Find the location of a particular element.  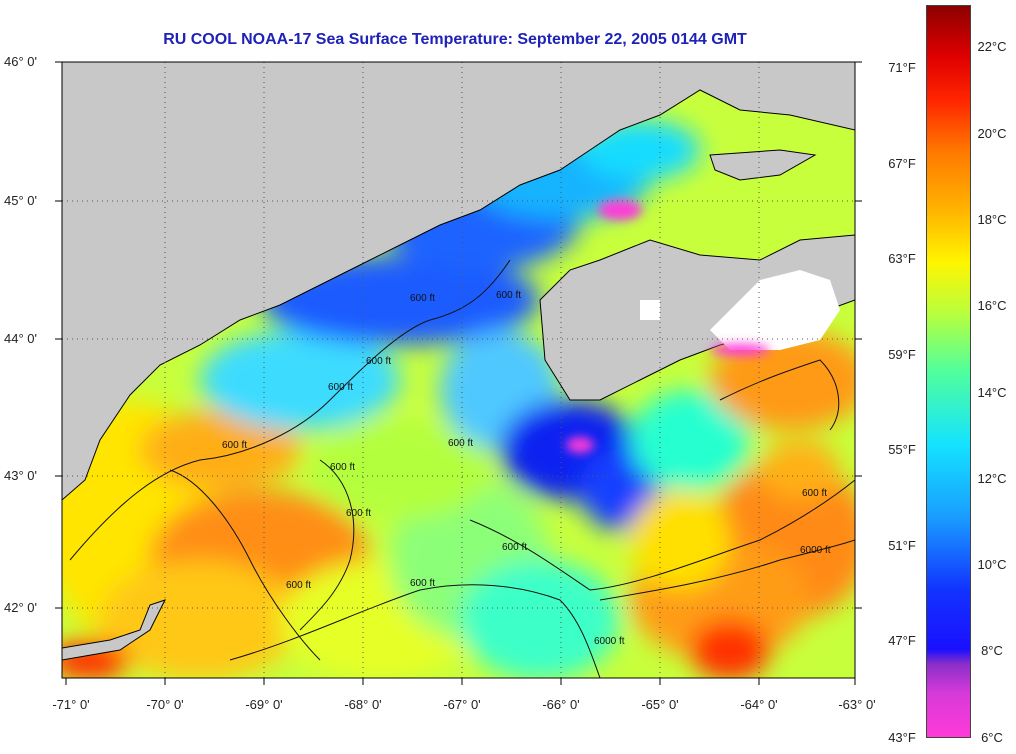

lat-label: 46° 0' is located at coordinates (20, 61).